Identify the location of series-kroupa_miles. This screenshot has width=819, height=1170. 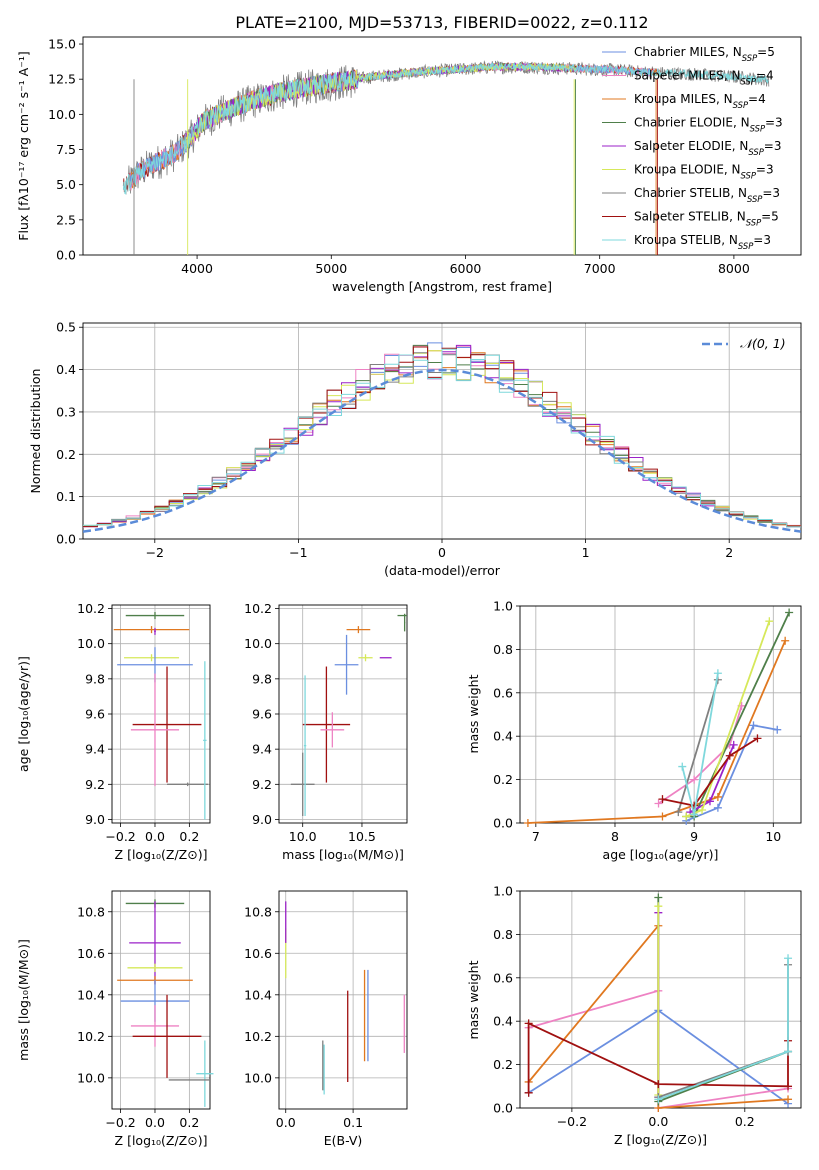
(656, 731).